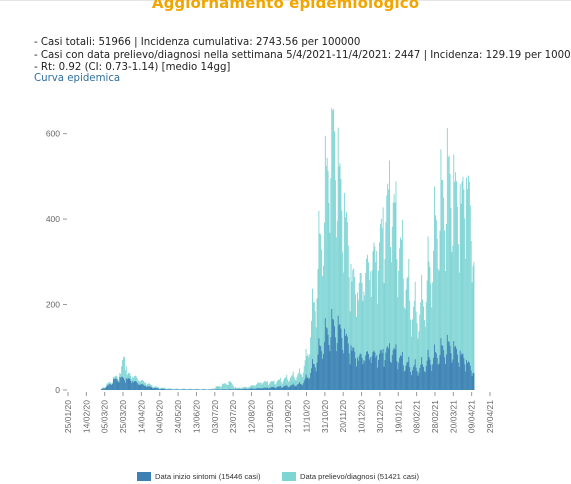 This screenshot has height=484, width=571. What do you see at coordinates (53, 134) in the screenshot?
I see `y-tick-label: 600` at bounding box center [53, 134].